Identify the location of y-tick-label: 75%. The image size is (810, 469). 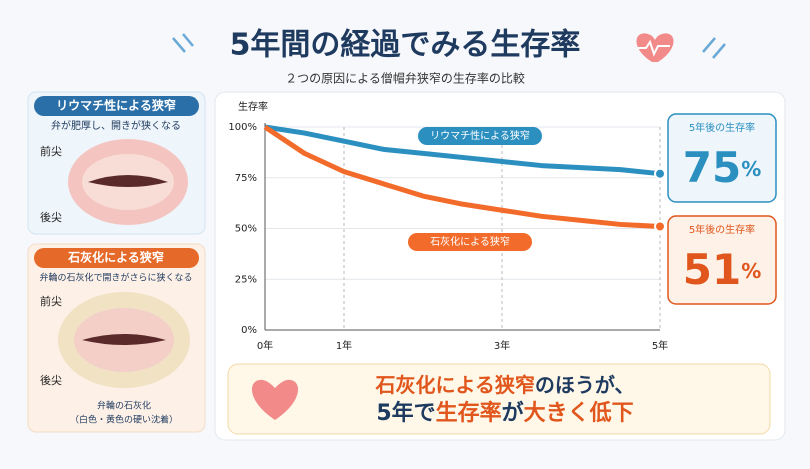
(246, 178).